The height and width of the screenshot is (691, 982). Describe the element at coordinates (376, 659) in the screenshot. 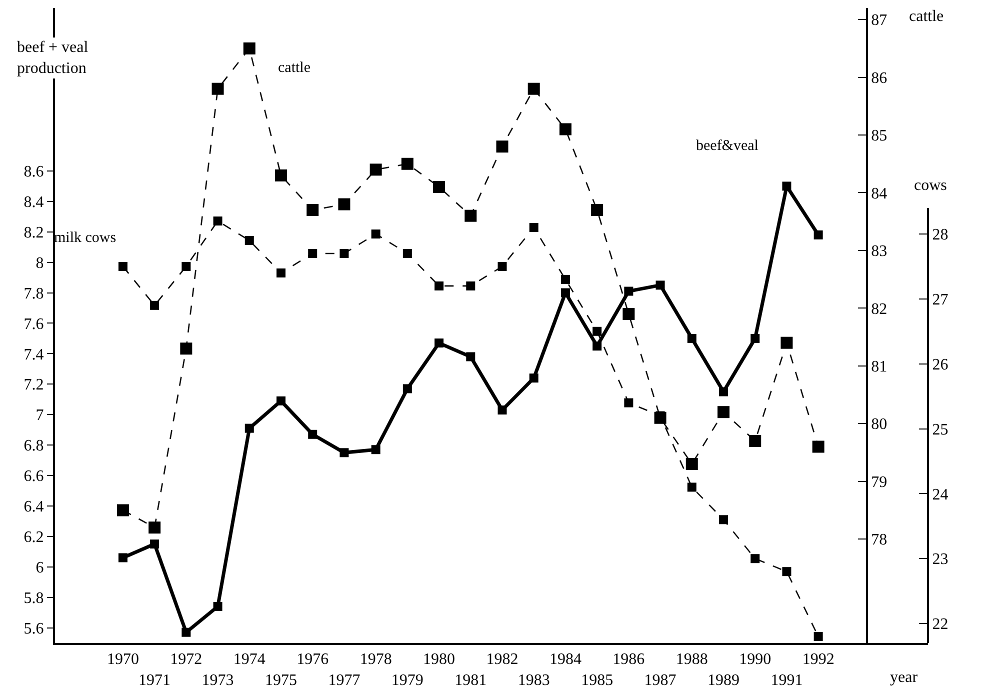

I see `x-tick-label: 1978` at that location.